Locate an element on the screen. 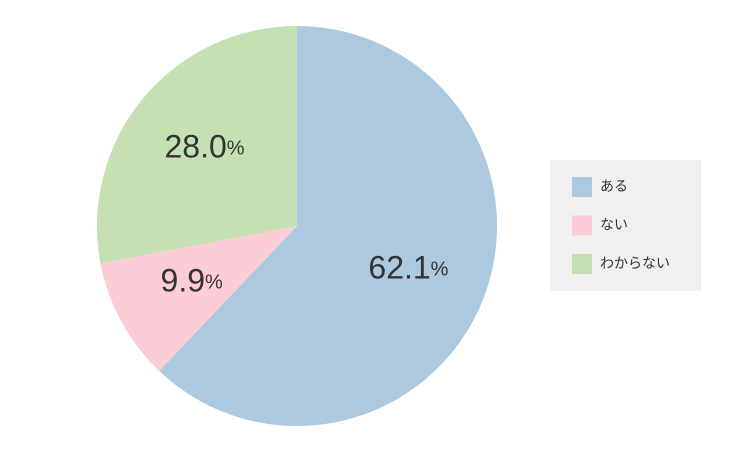 The image size is (750, 464). value-label: 28.0% is located at coordinates (204, 147).